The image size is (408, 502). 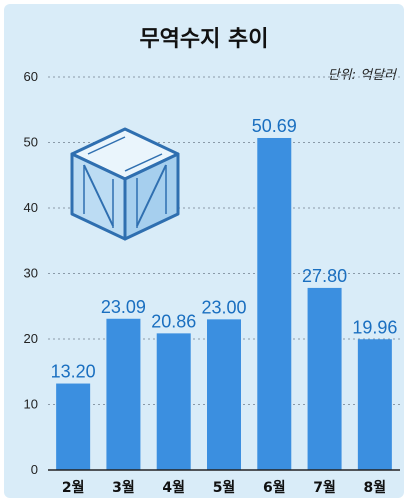 What do you see at coordinates (274, 126) in the screenshot?
I see `data-label: 50.69` at bounding box center [274, 126].